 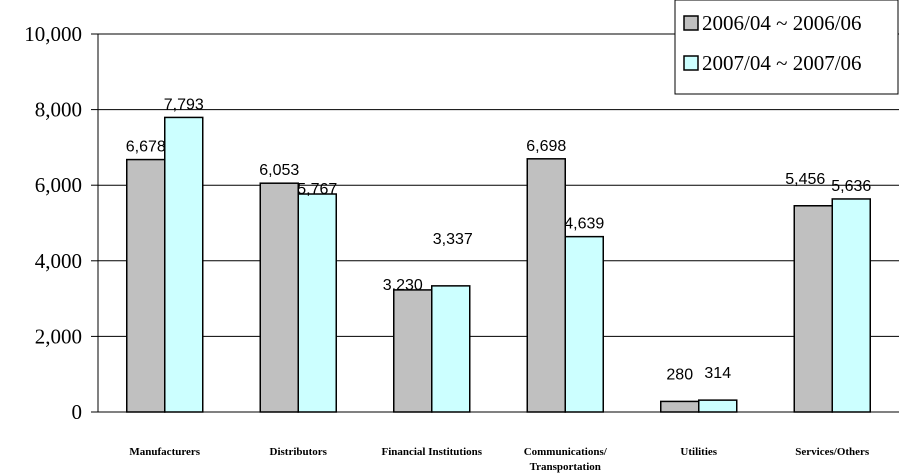 I want to click on y-tick-label: 4,000, so click(x=58, y=261).